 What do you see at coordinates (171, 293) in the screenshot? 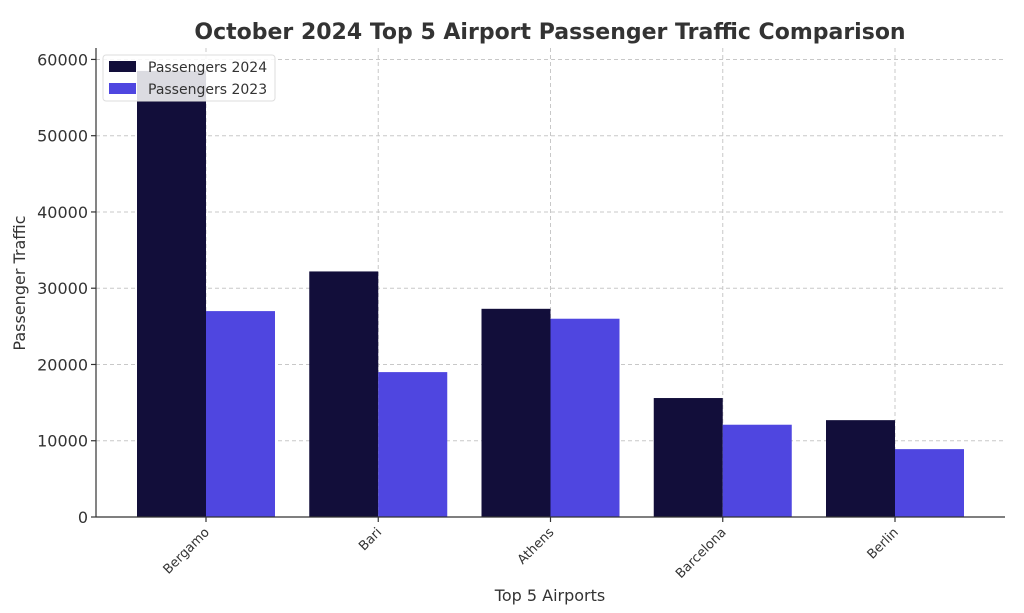
I see `bar-passengers-2024-bergamo` at bounding box center [171, 293].